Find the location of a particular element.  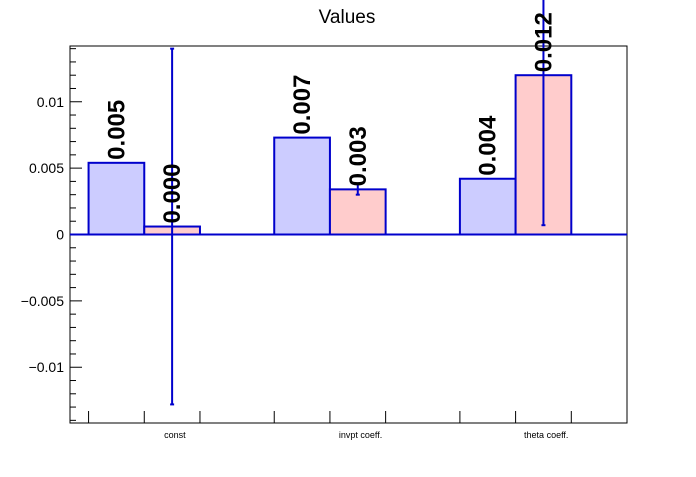

chart-title: Values is located at coordinates (347, 17).